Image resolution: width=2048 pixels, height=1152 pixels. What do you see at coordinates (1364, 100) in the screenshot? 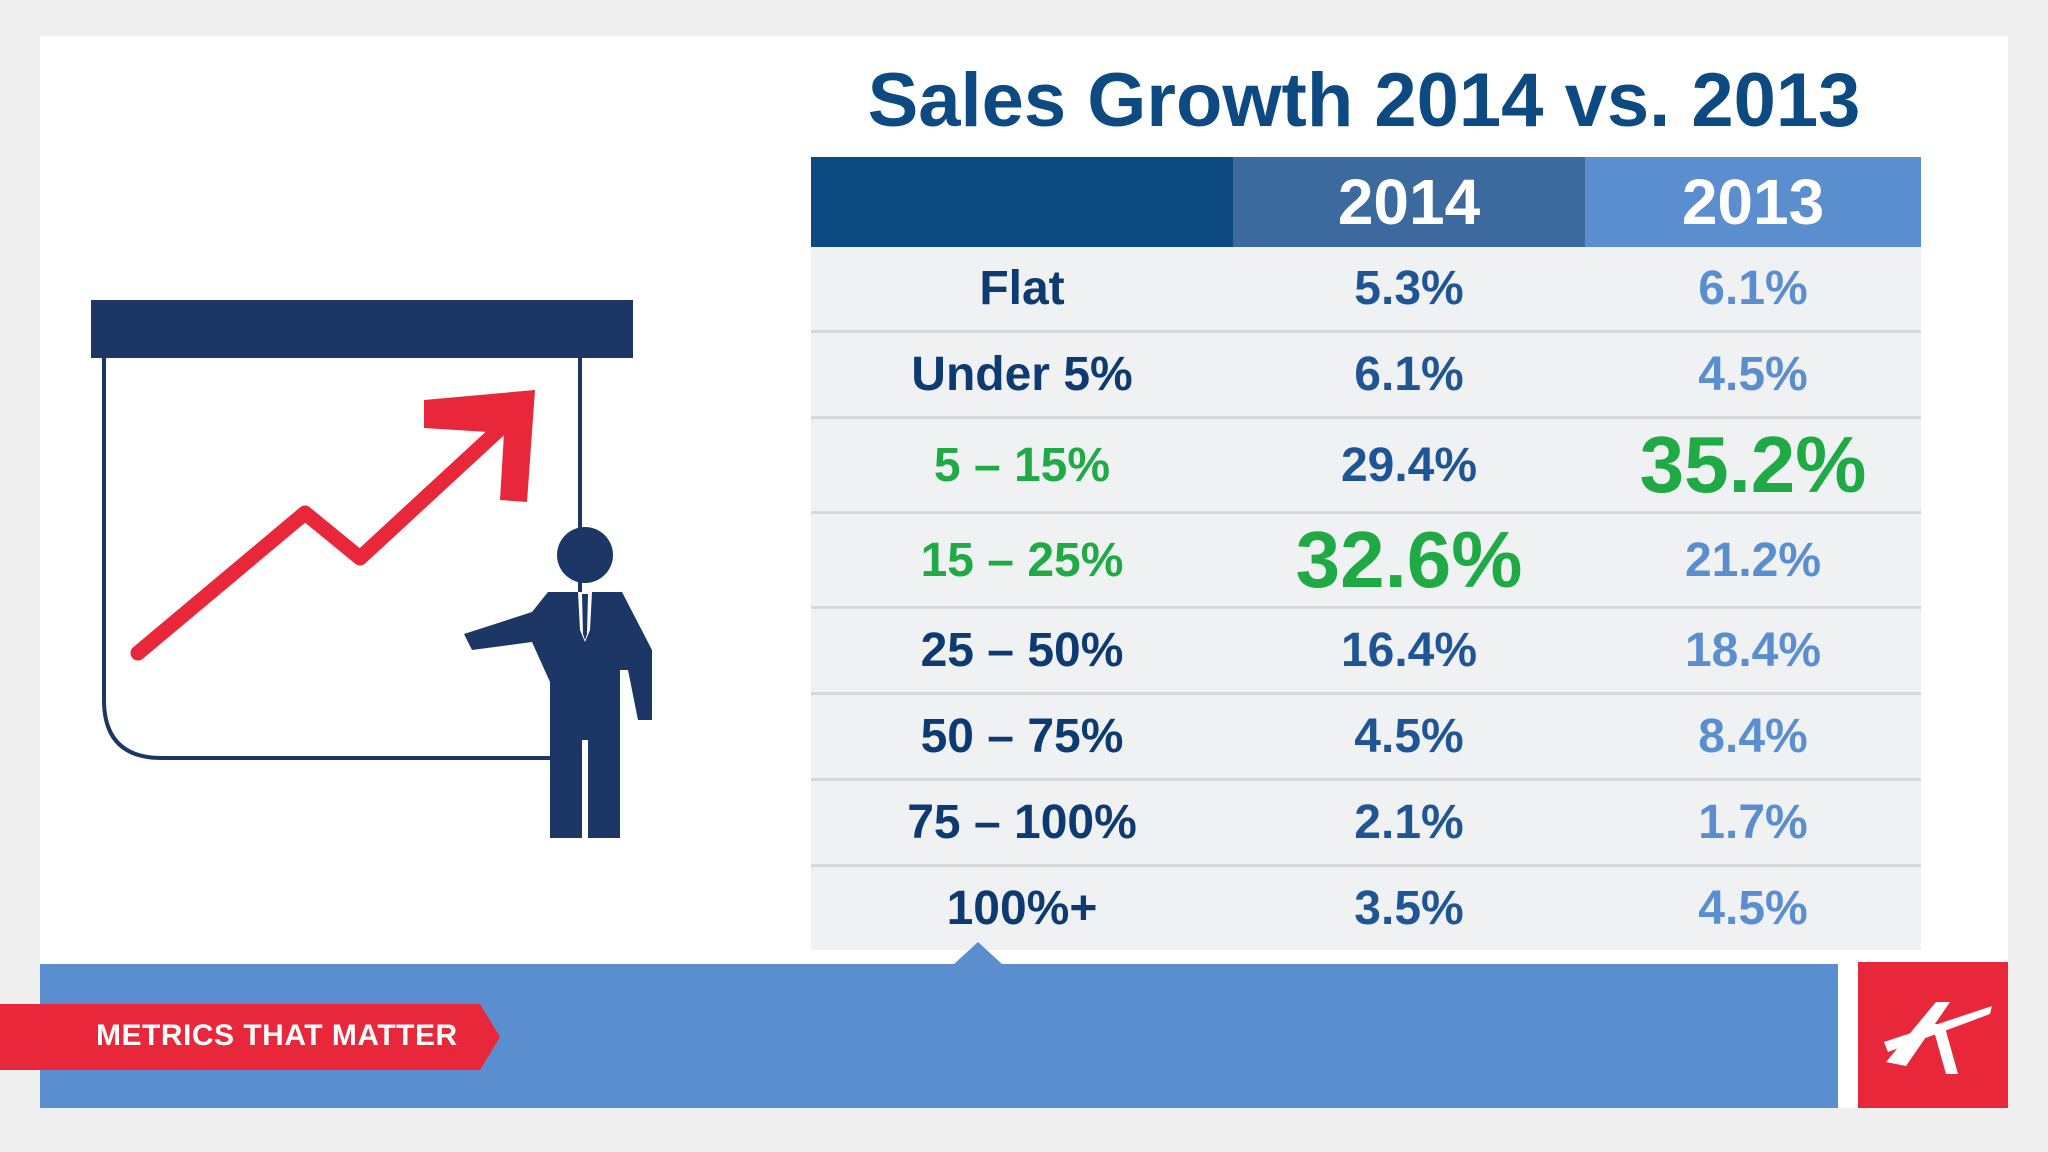
I see `page-title: Sales Growth 2014 vs. 2013` at bounding box center [1364, 100].